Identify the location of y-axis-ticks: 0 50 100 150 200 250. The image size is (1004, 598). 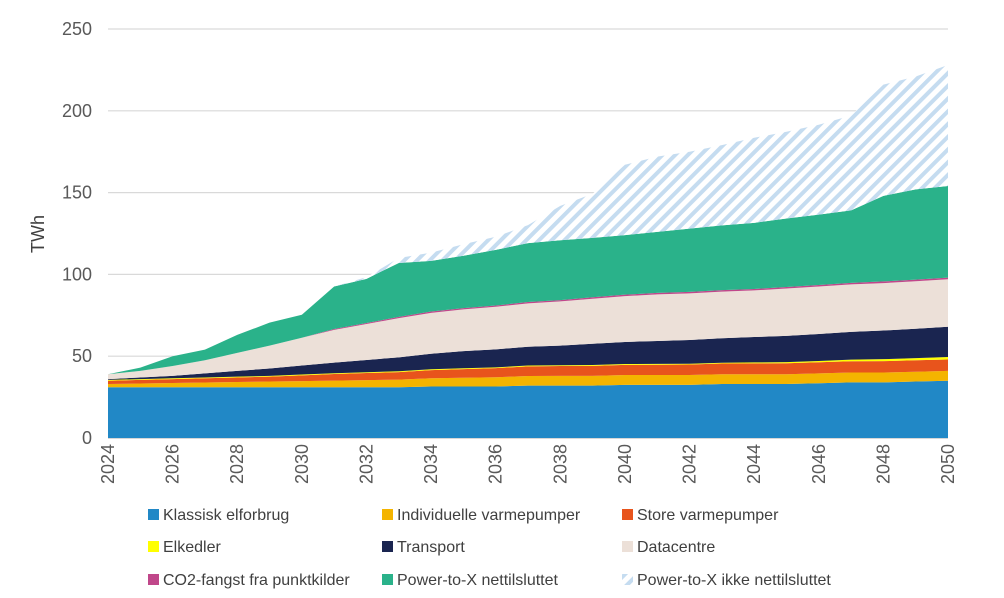
(77, 233).